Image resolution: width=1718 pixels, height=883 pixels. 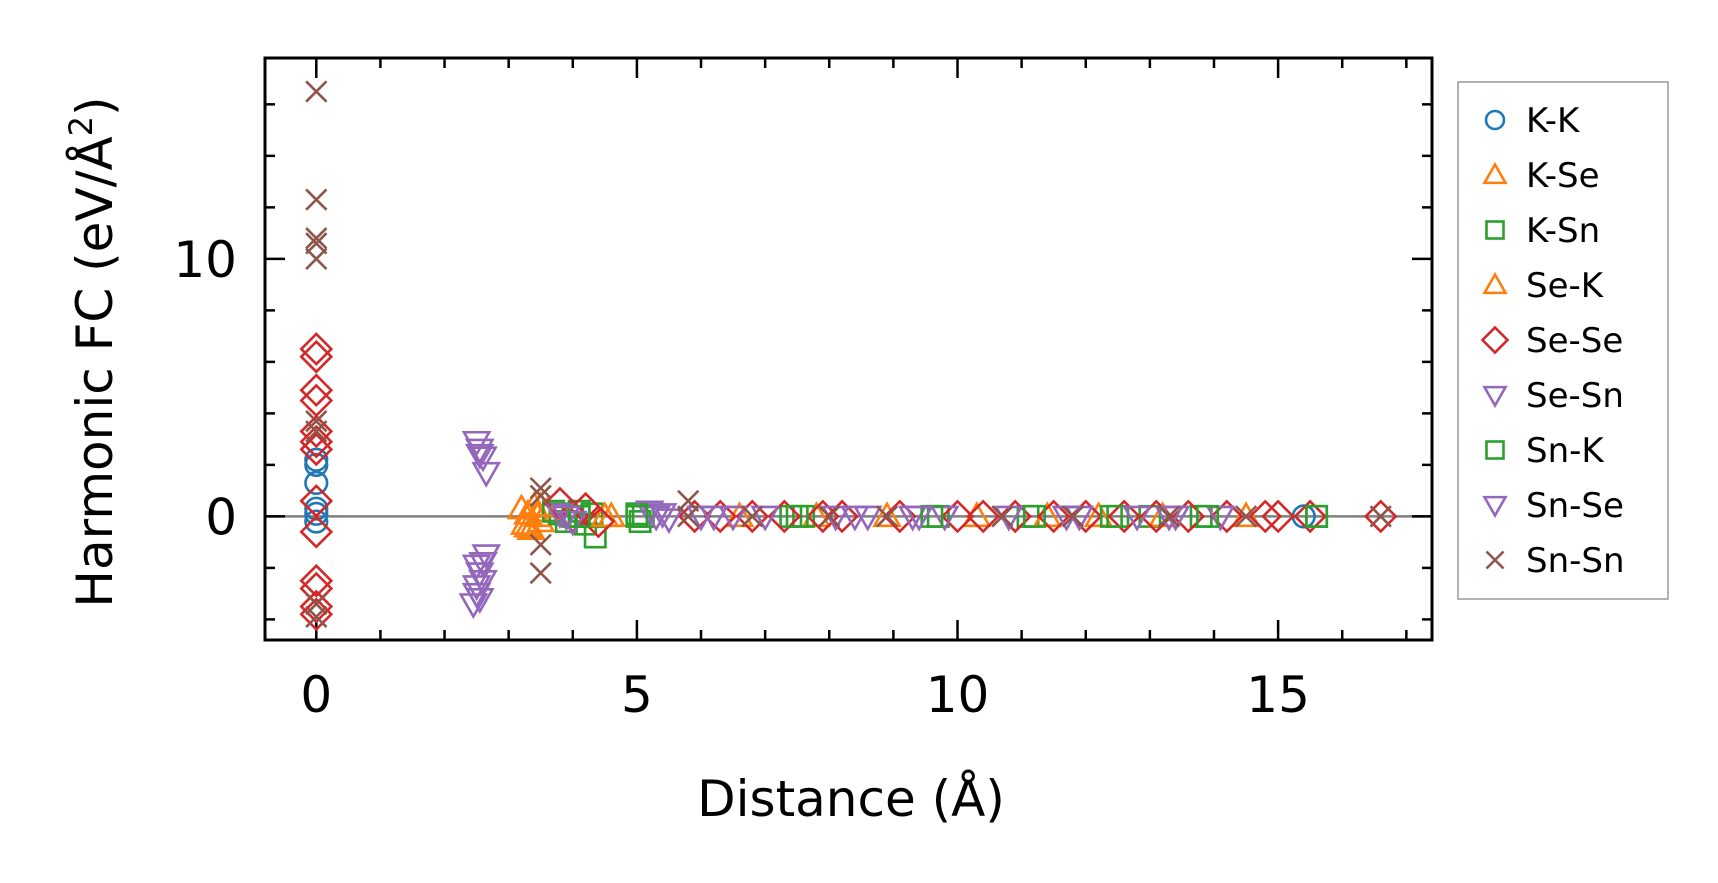 What do you see at coordinates (1495, 283) in the screenshot?
I see `legend-marker-se-k` at bounding box center [1495, 283].